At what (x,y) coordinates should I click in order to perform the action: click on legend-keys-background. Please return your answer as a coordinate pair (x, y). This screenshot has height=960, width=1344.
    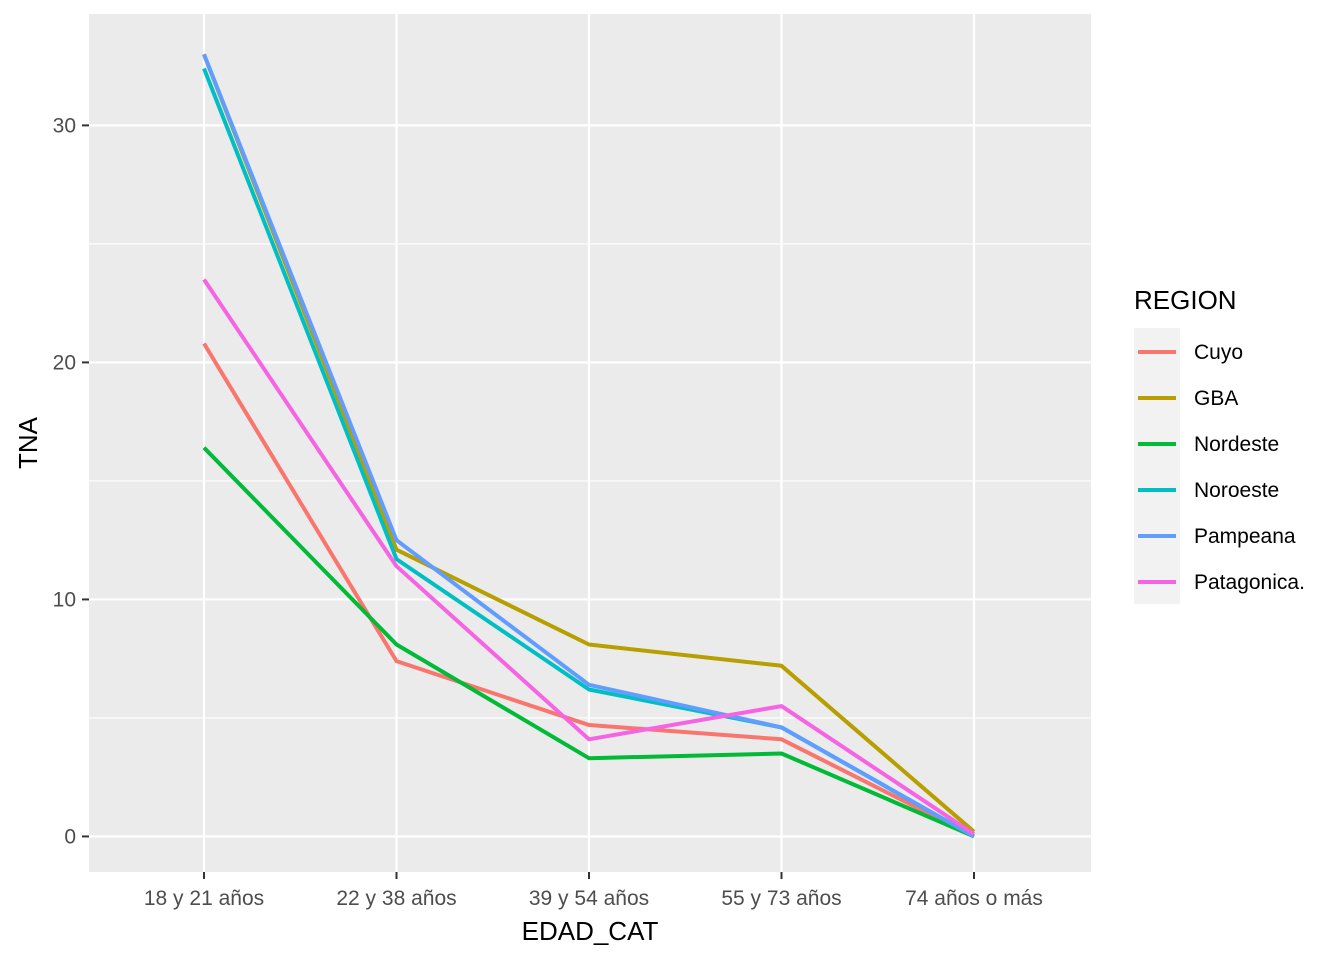
    Looking at the image, I should click on (1157, 466).